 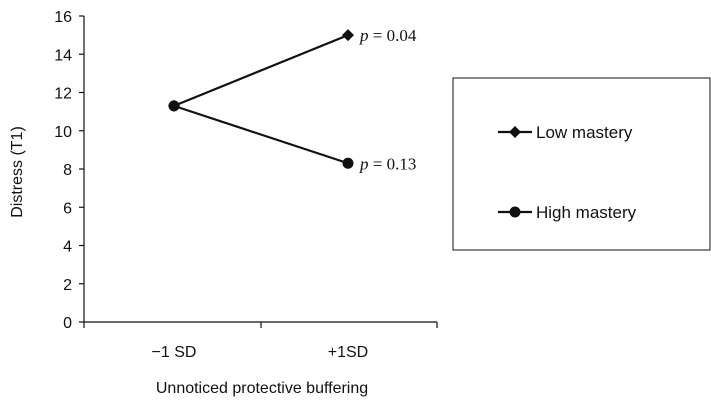 What do you see at coordinates (393, 35) in the screenshot?
I see `p-value: = 0.04` at bounding box center [393, 35].